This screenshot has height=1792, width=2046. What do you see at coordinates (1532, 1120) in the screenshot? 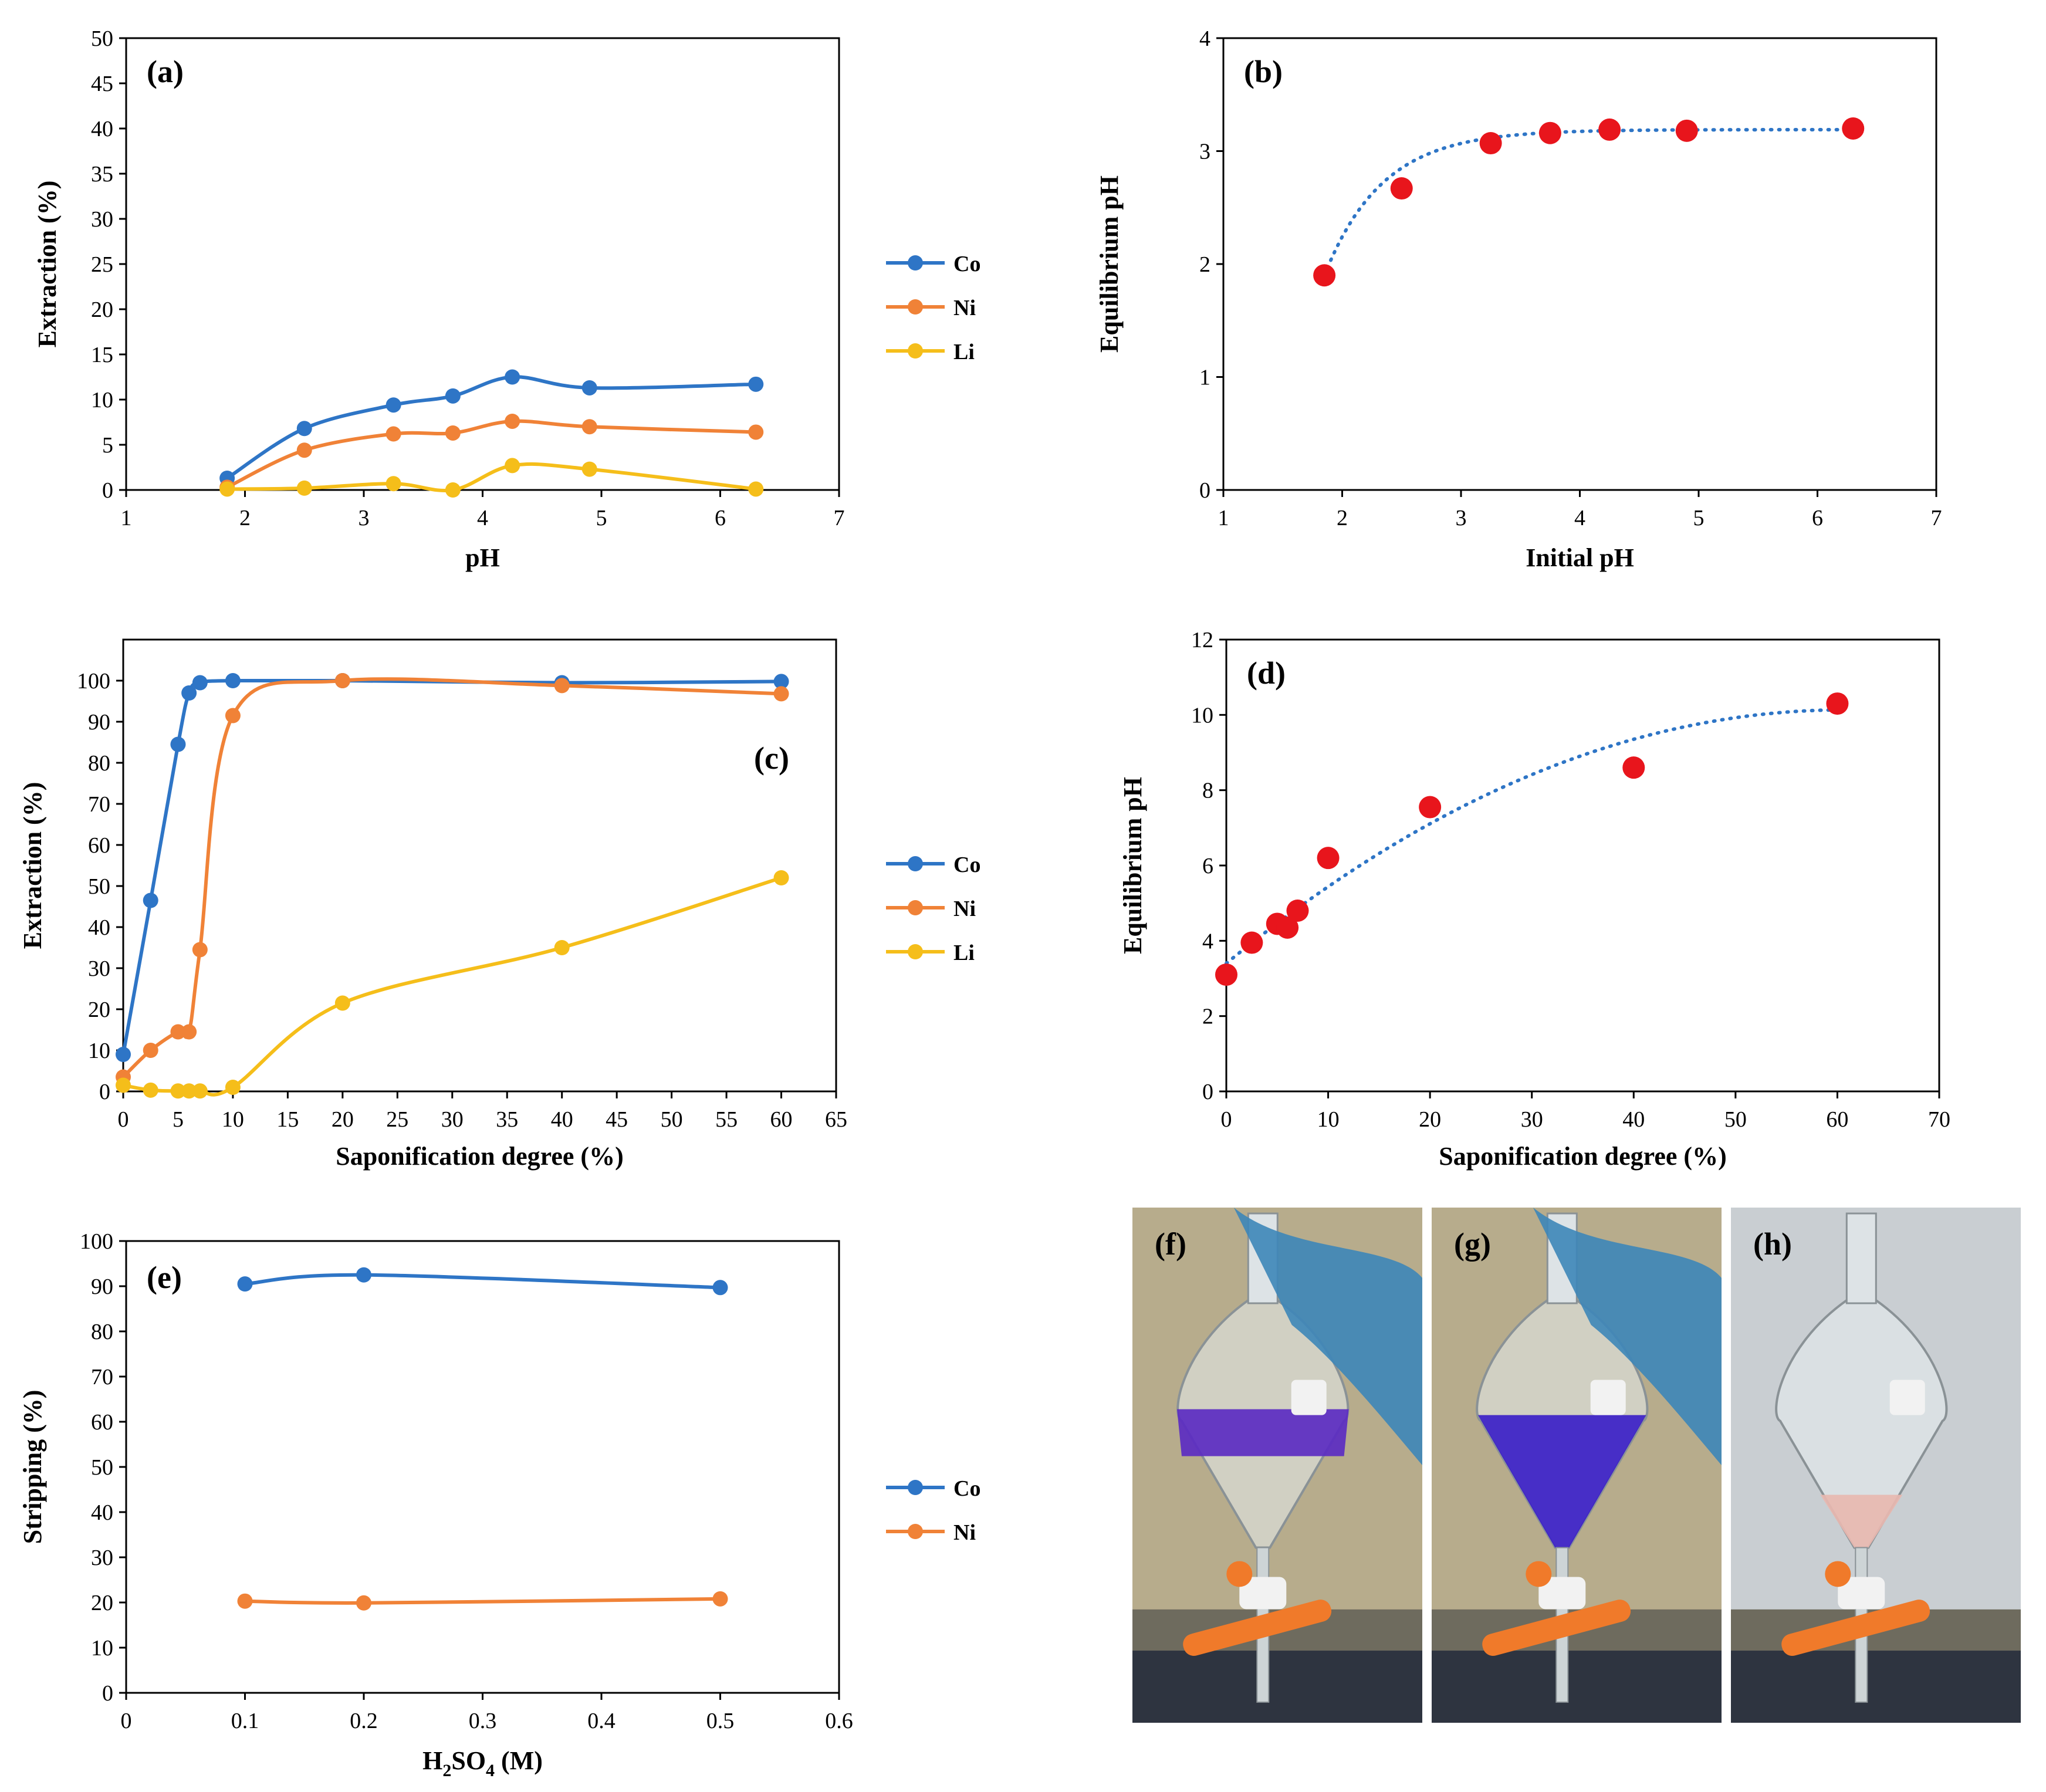
I see `x-tick-label: 30` at bounding box center [1532, 1120].